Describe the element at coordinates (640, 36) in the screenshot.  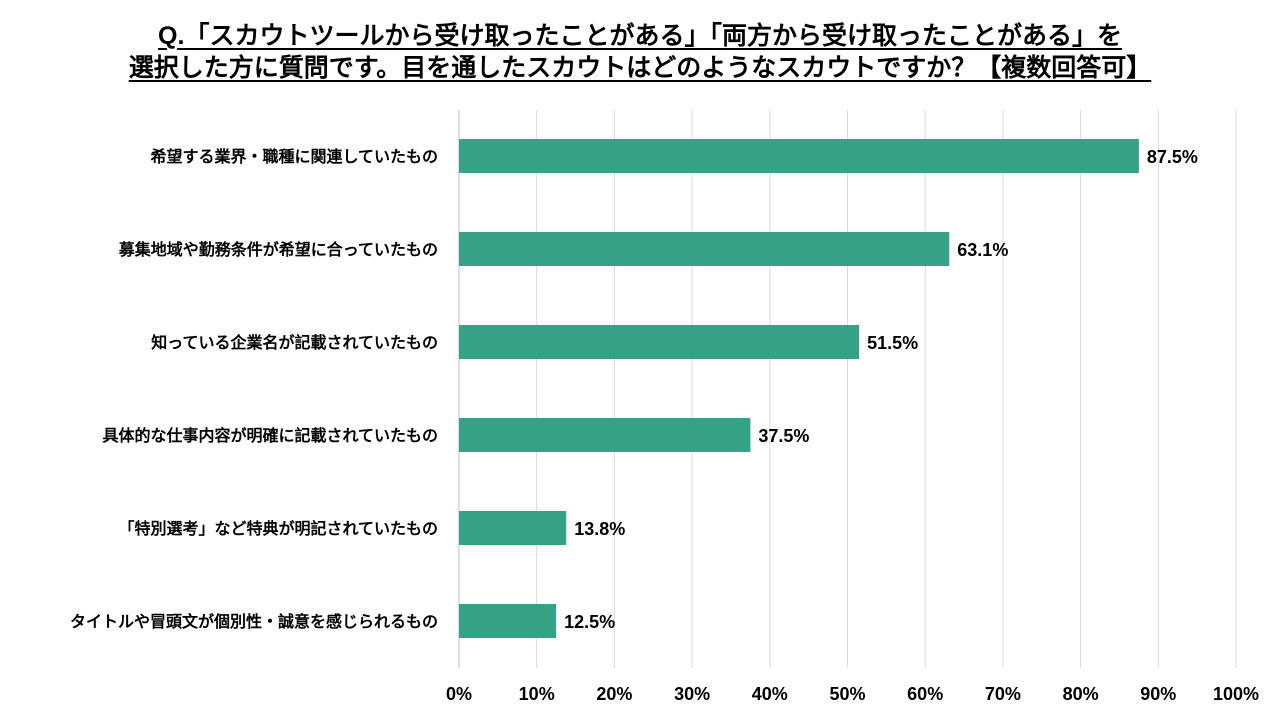
I see `chart-title-line-1: Q.「スカウトツールから受け取ったことがある」「両方から受け取ったことがある」を` at that location.